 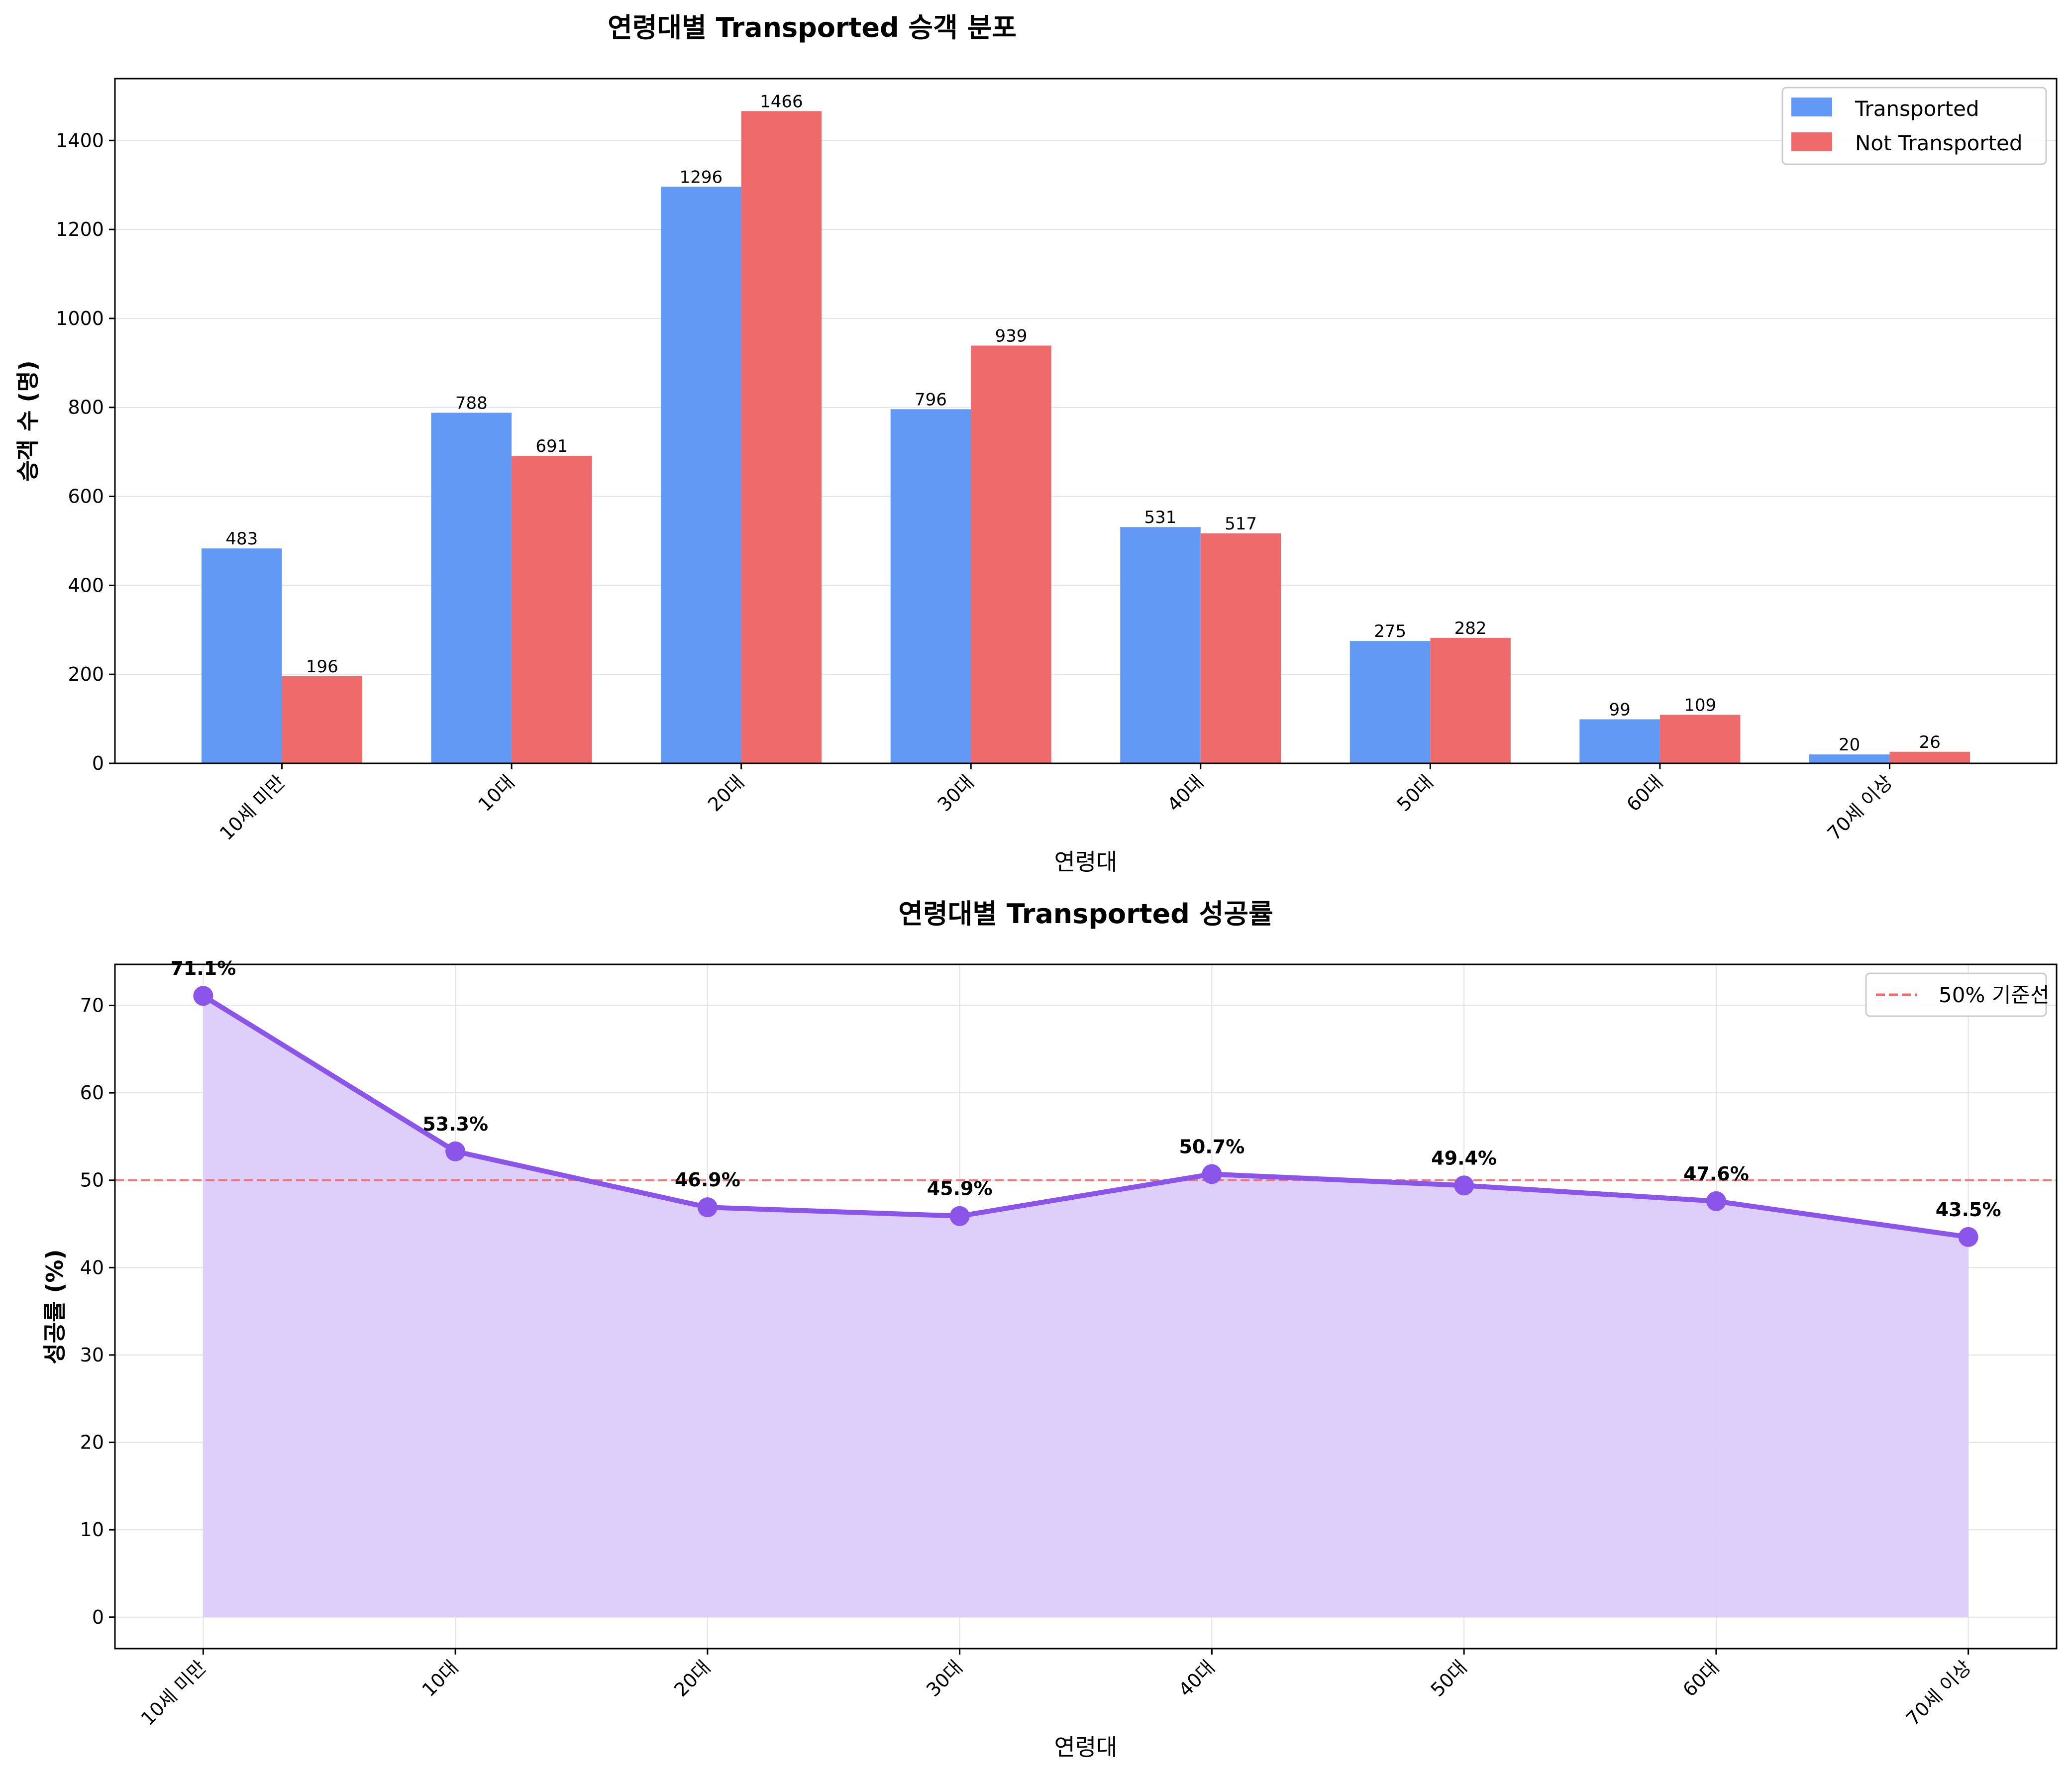 What do you see at coordinates (54, 1306) in the screenshot?
I see `line-chart-y-axis-label: 성공률 (%)` at bounding box center [54, 1306].